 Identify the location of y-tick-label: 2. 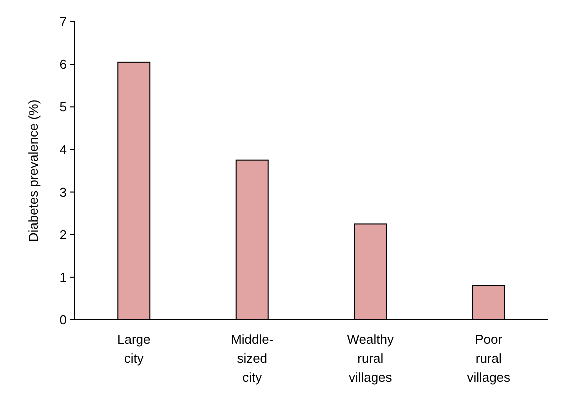
(63, 234).